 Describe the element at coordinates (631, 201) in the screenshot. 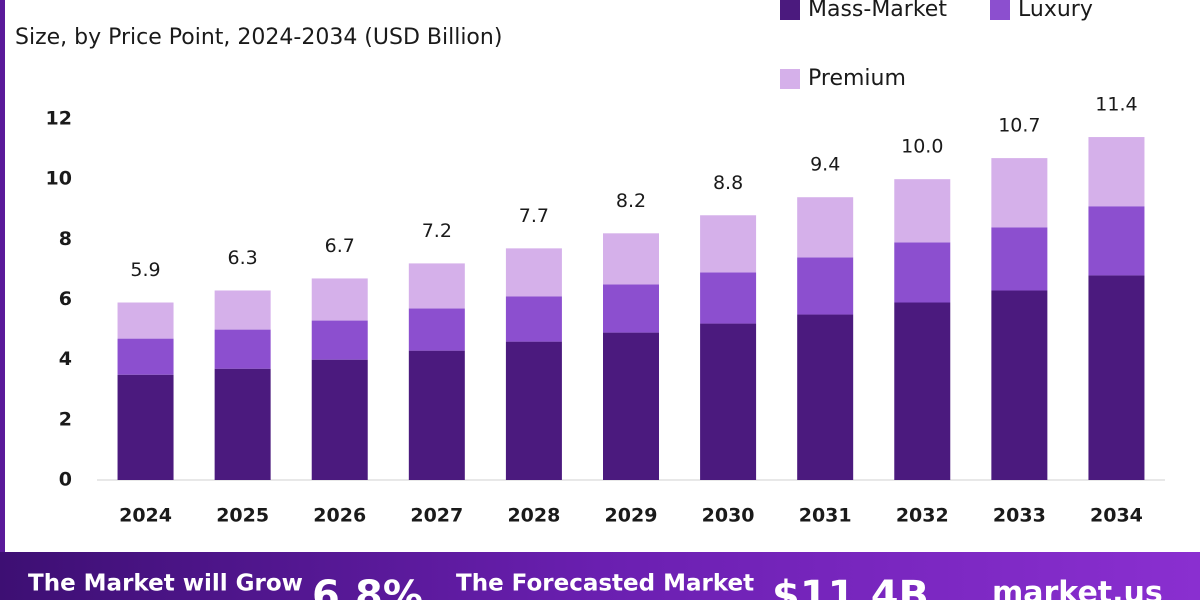

I see `total-label: 8.2` at that location.